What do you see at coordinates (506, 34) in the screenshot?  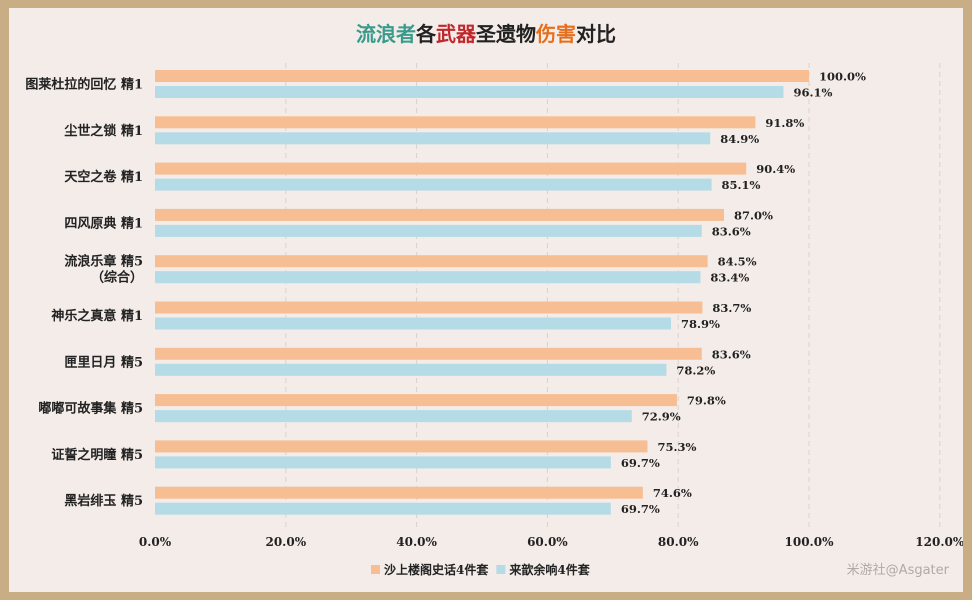 I see `title-segment: 圣遗物` at bounding box center [506, 34].